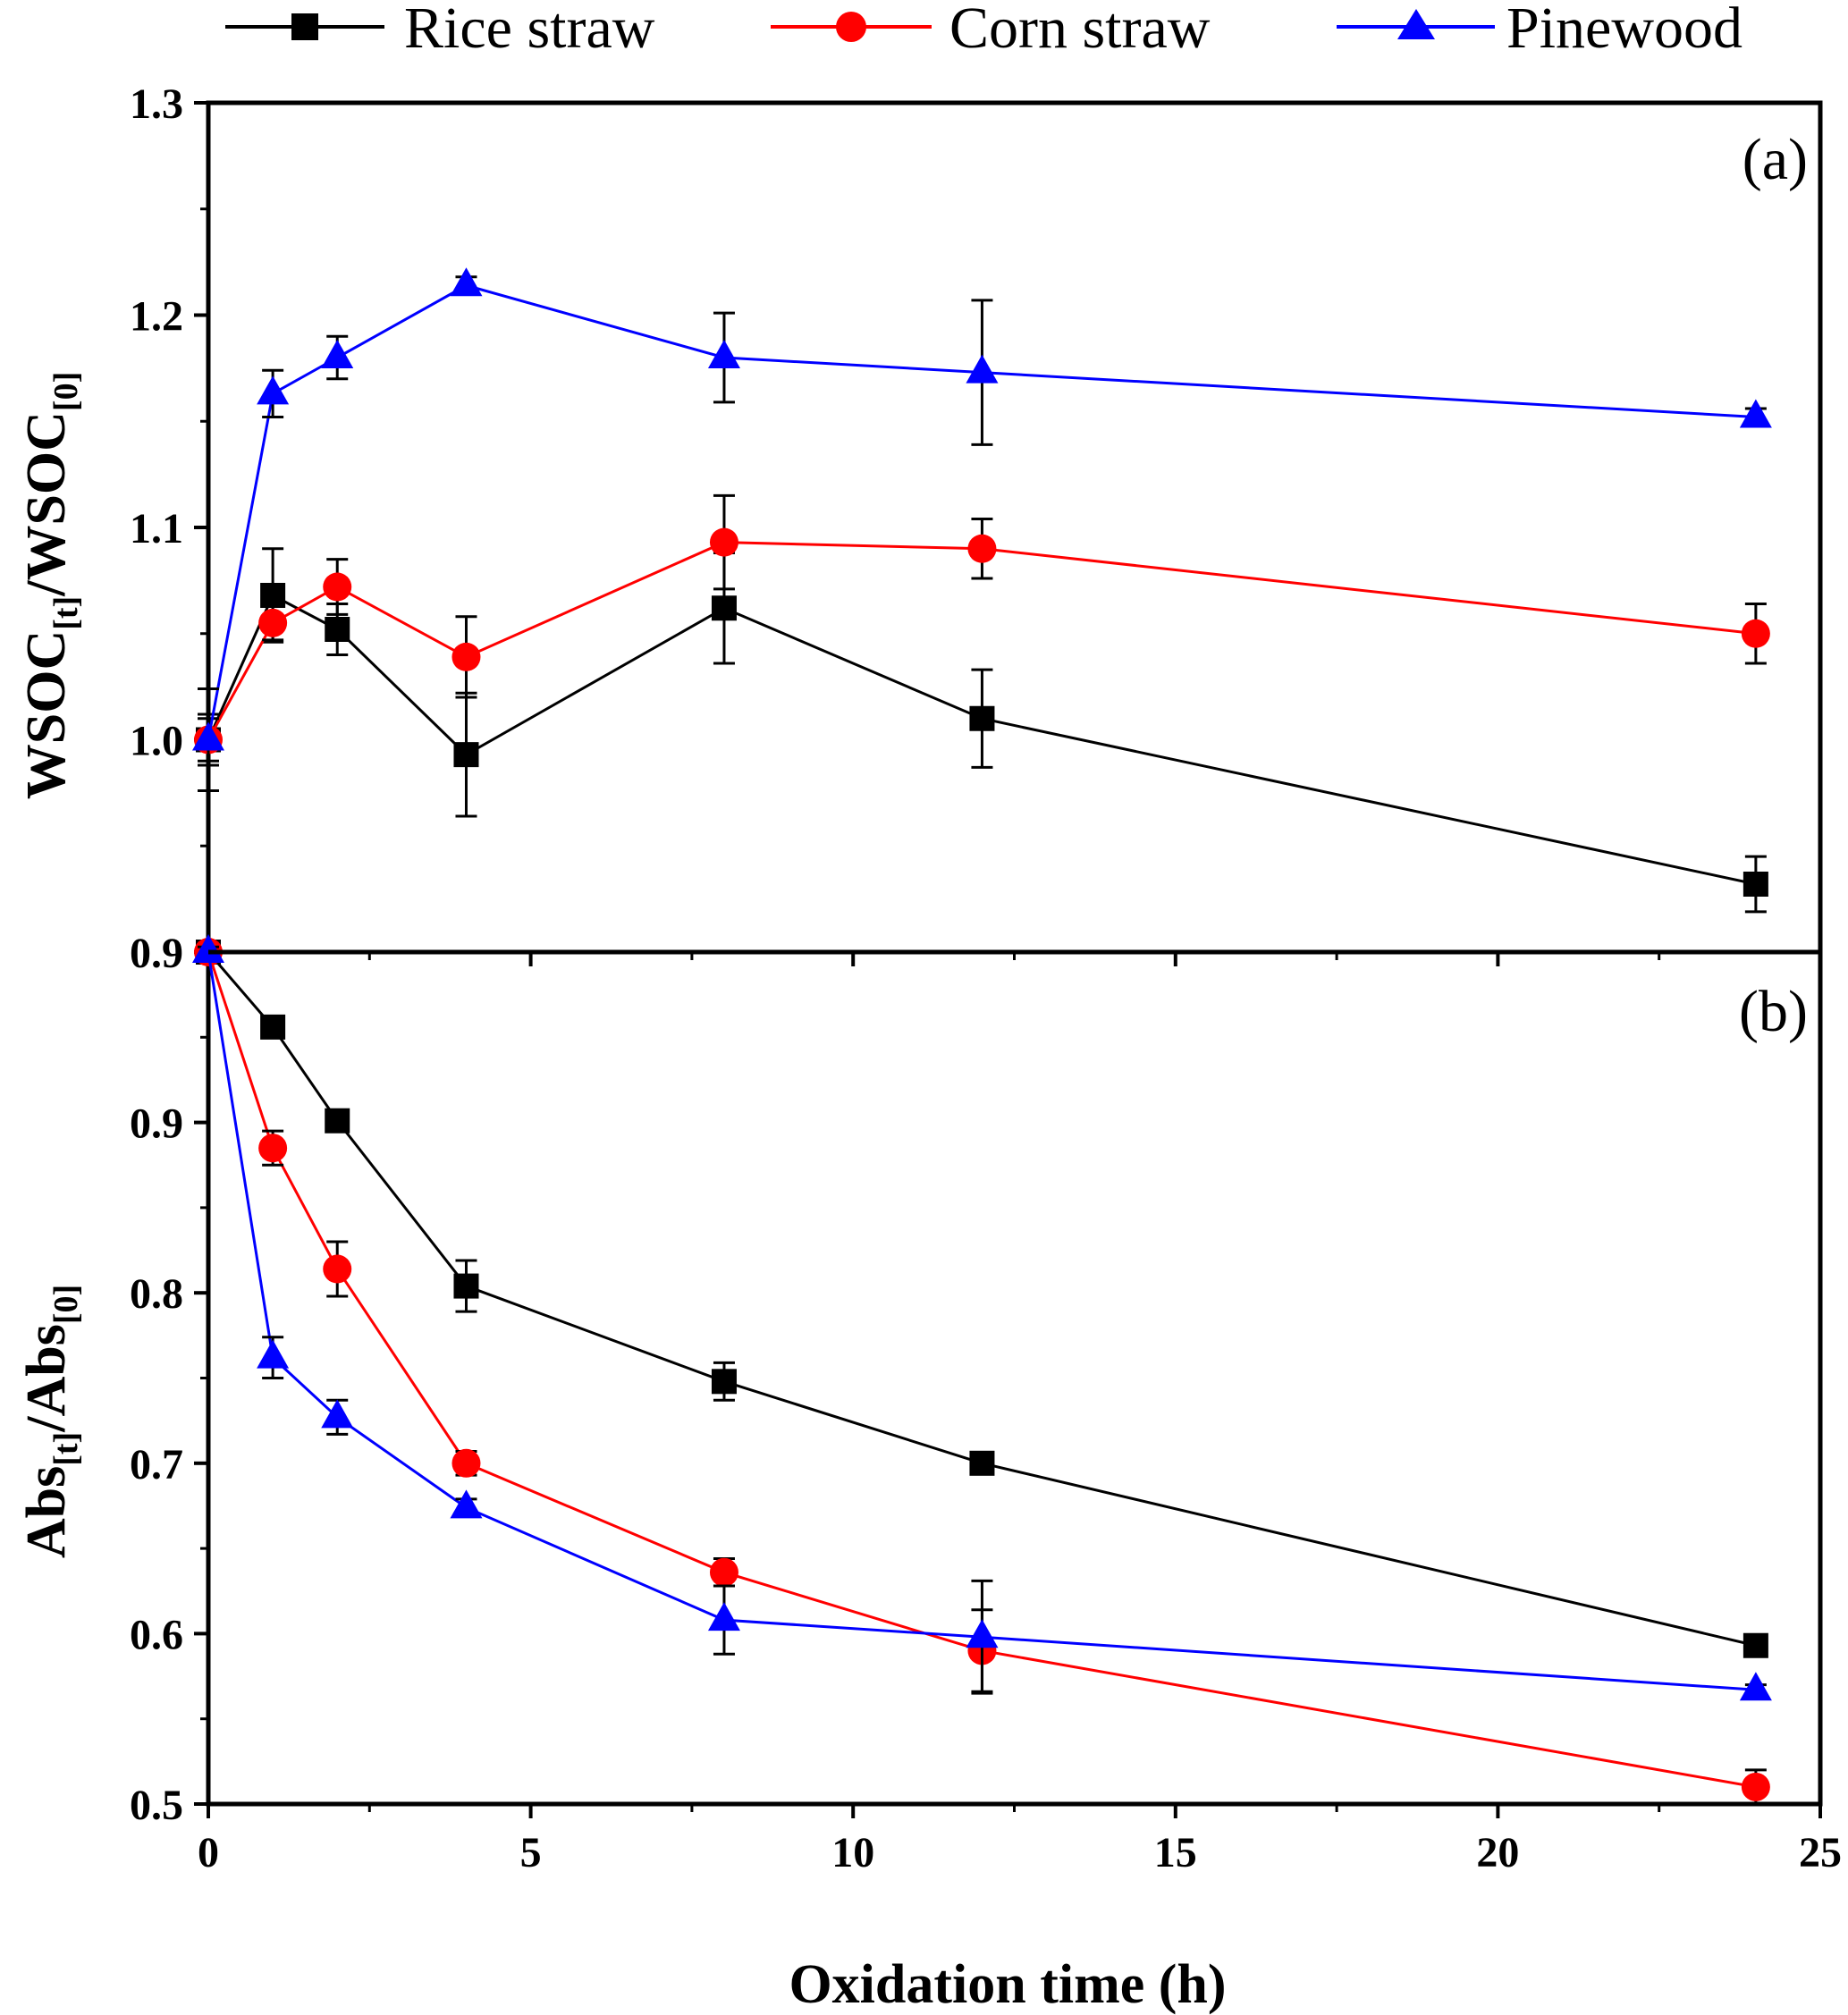 The image size is (1848, 2015). I want to click on x-tick-label: 15, so click(1175, 1852).